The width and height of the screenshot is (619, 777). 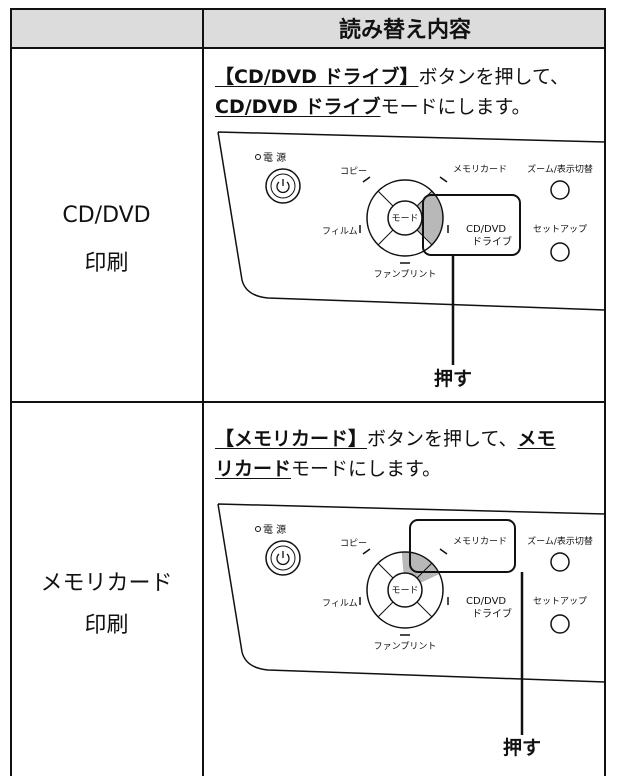 I want to click on text-line: CD/DVD ドライブモードにします。, so click(x=373, y=105).